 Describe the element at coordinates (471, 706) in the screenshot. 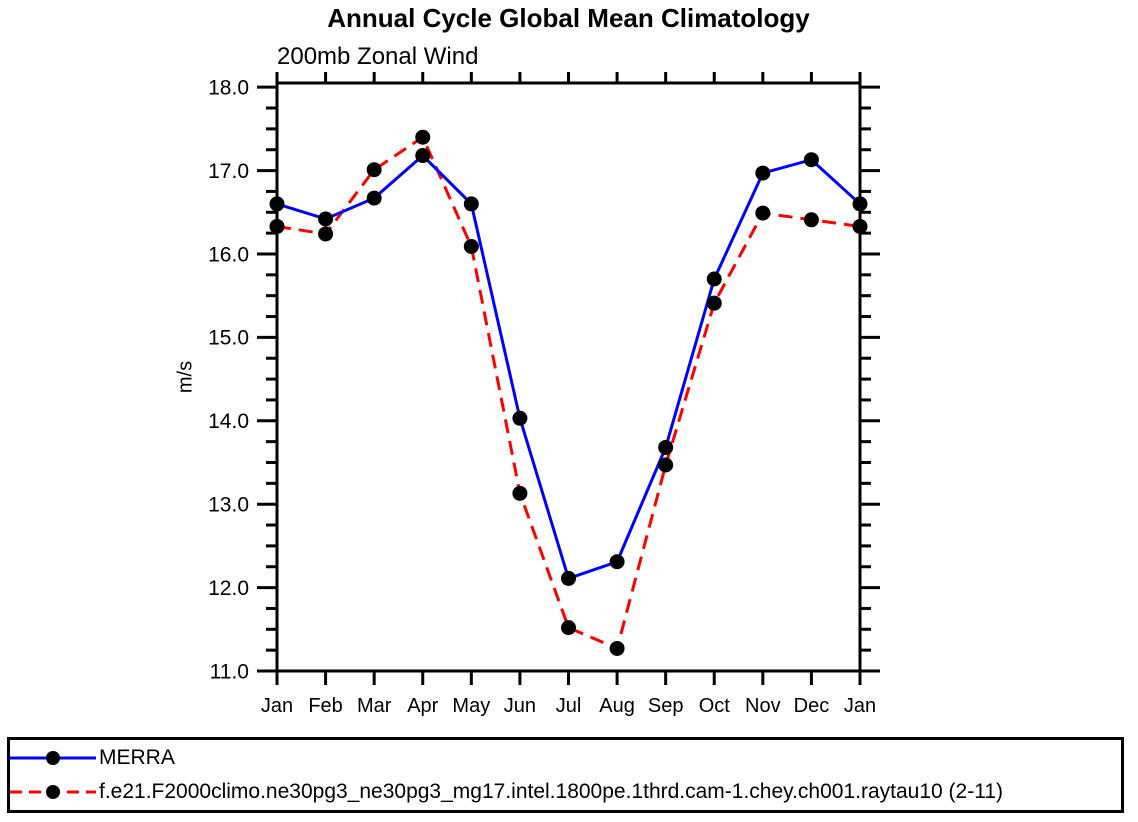

I see `x-tick-label: May` at that location.